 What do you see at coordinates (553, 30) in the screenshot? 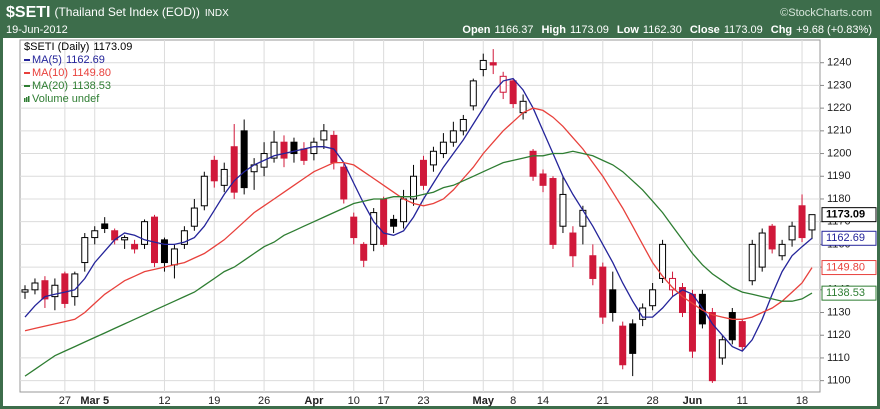
I see `quote-label: High` at bounding box center [553, 30].